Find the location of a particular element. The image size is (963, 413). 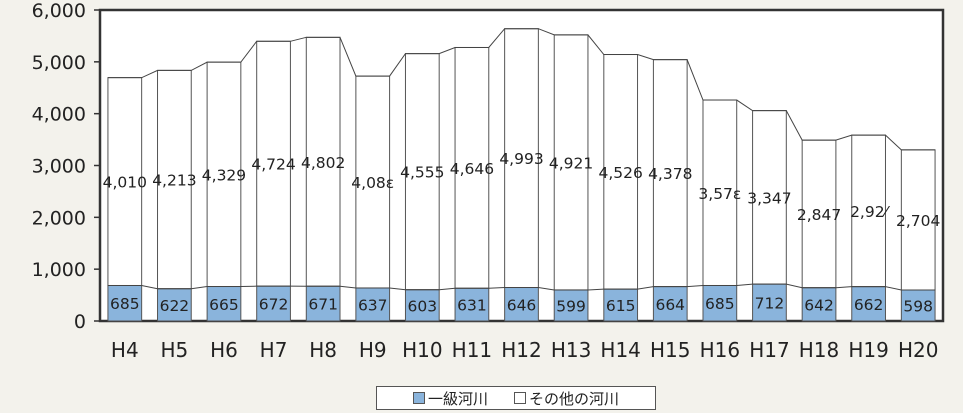

y-tick-label: 5,000 is located at coordinates (59, 63).